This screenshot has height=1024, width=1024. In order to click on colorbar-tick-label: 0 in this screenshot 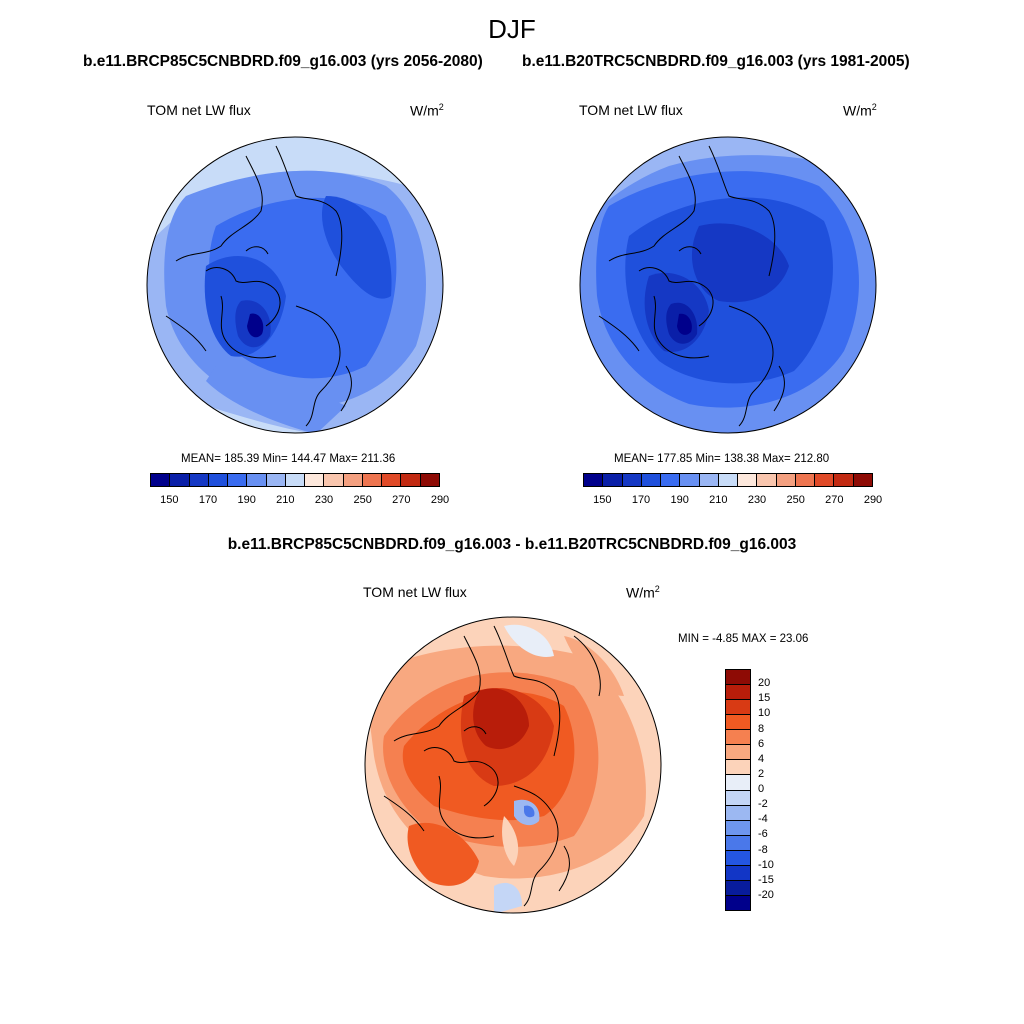, I will do `click(761, 789)`.